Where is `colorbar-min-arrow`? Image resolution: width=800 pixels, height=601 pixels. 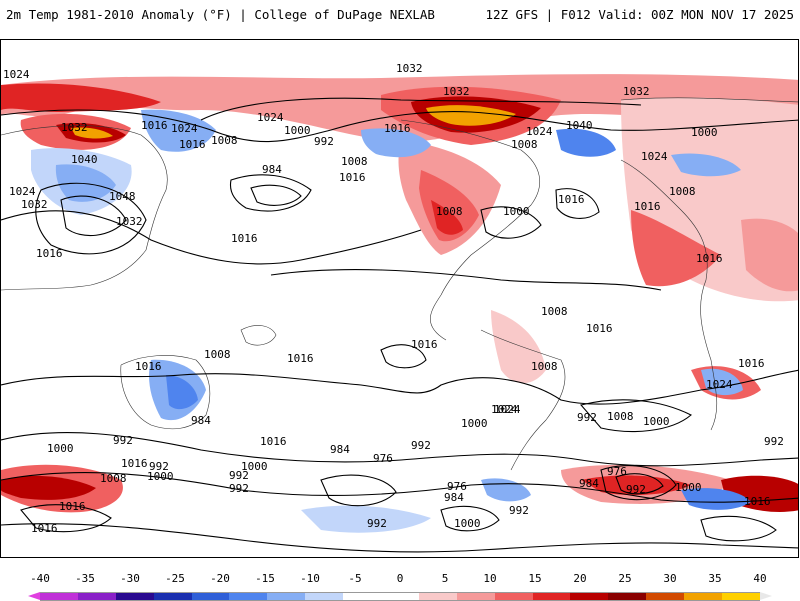
colorbar-min-arrow is located at coordinates (34, 596).